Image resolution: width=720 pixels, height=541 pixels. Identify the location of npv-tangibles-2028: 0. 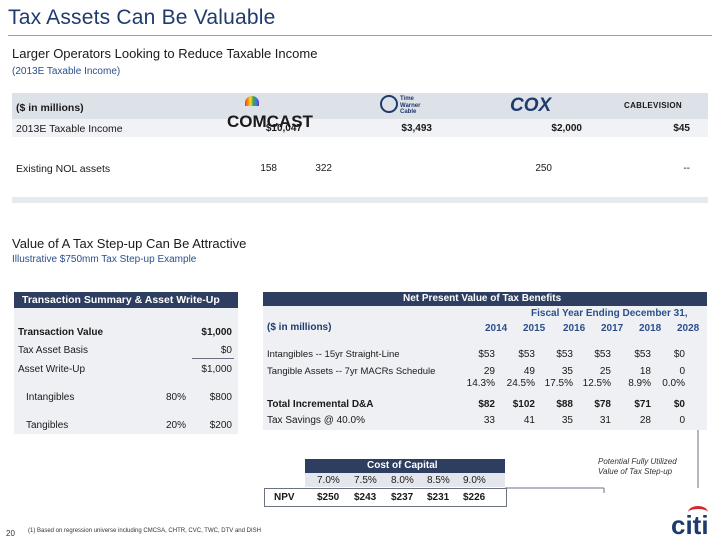
(682, 371).